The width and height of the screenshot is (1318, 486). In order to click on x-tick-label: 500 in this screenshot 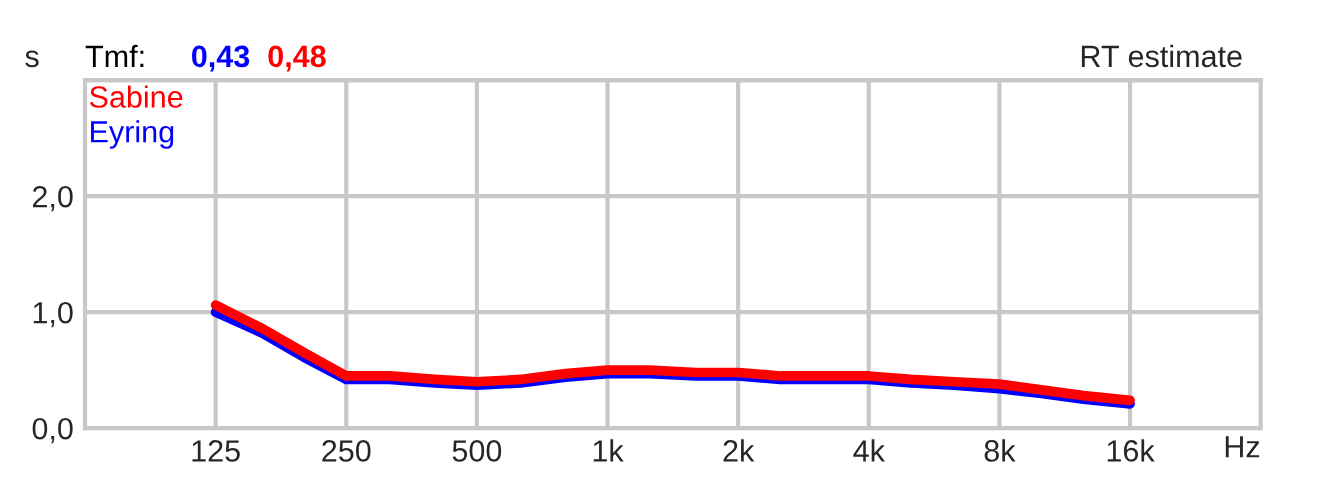, I will do `click(477, 451)`.